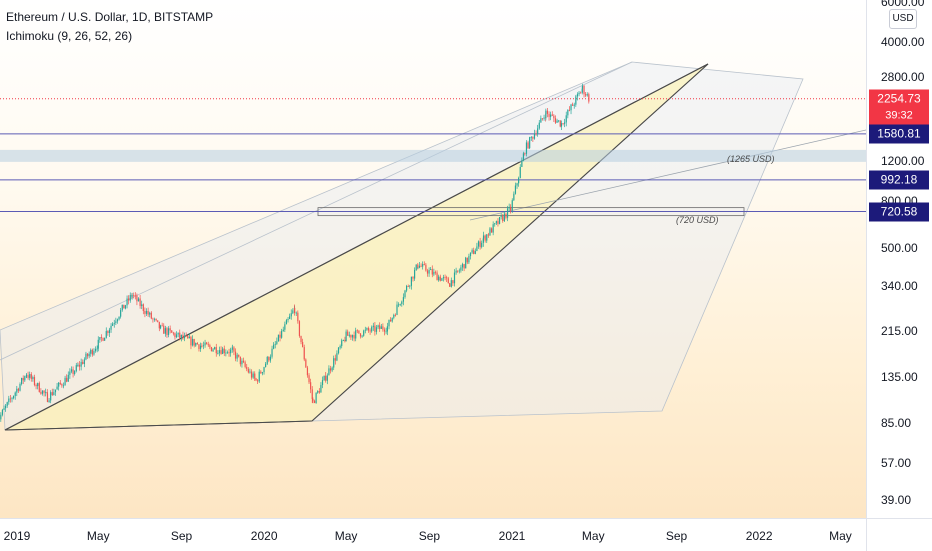 This screenshot has height=551, width=932. I want to click on price-tick-label: 500.00, so click(899, 247).